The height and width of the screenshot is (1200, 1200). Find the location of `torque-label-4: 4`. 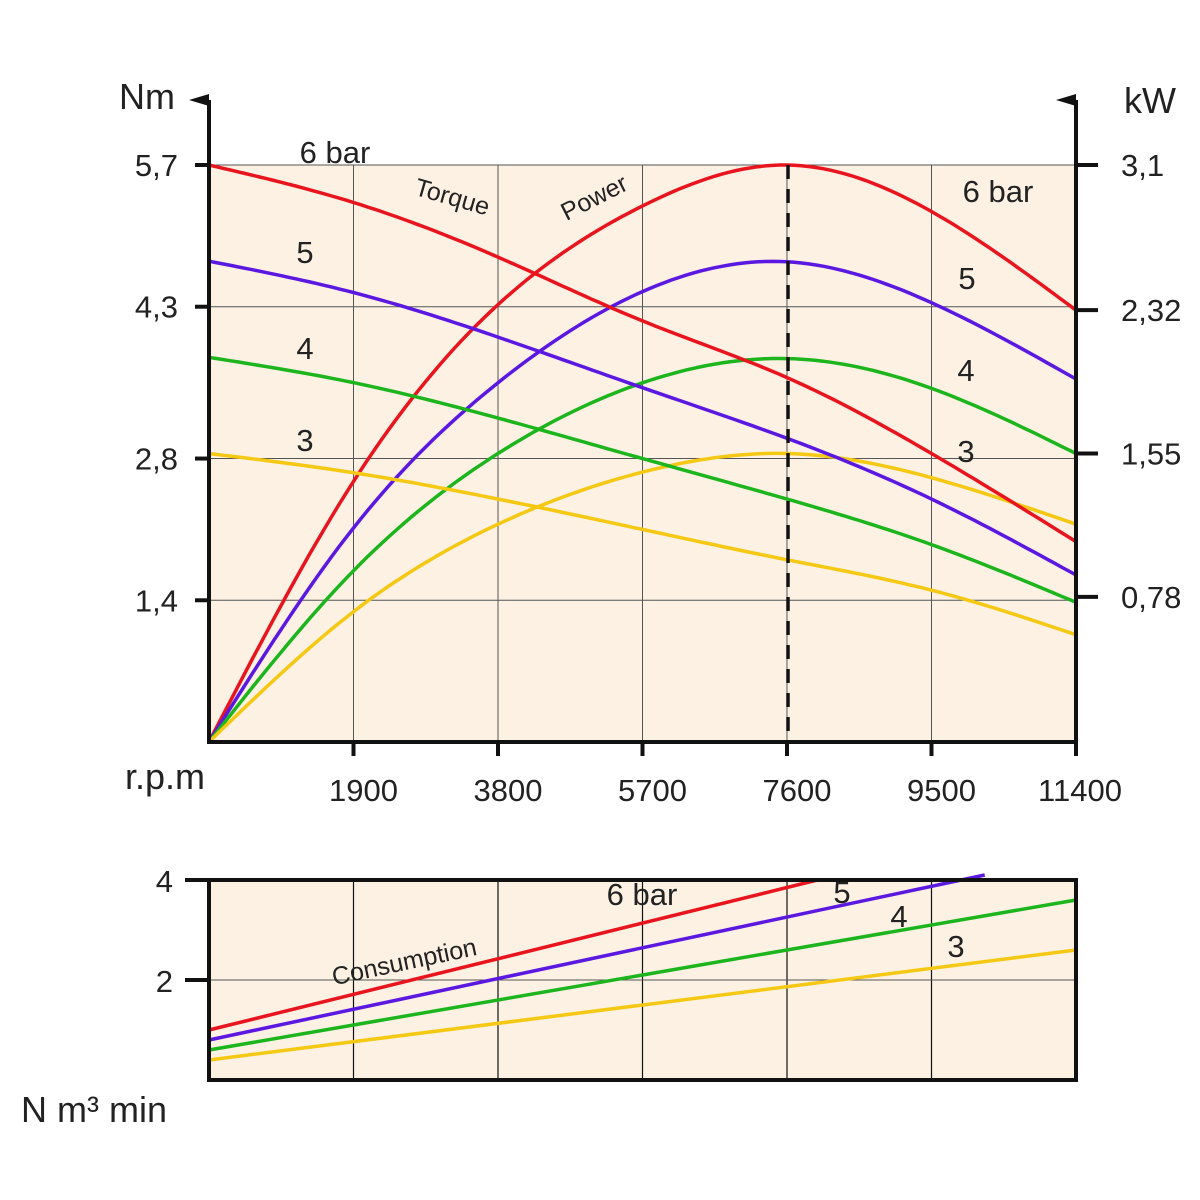

torque-label-4: 4 is located at coordinates (304, 348).